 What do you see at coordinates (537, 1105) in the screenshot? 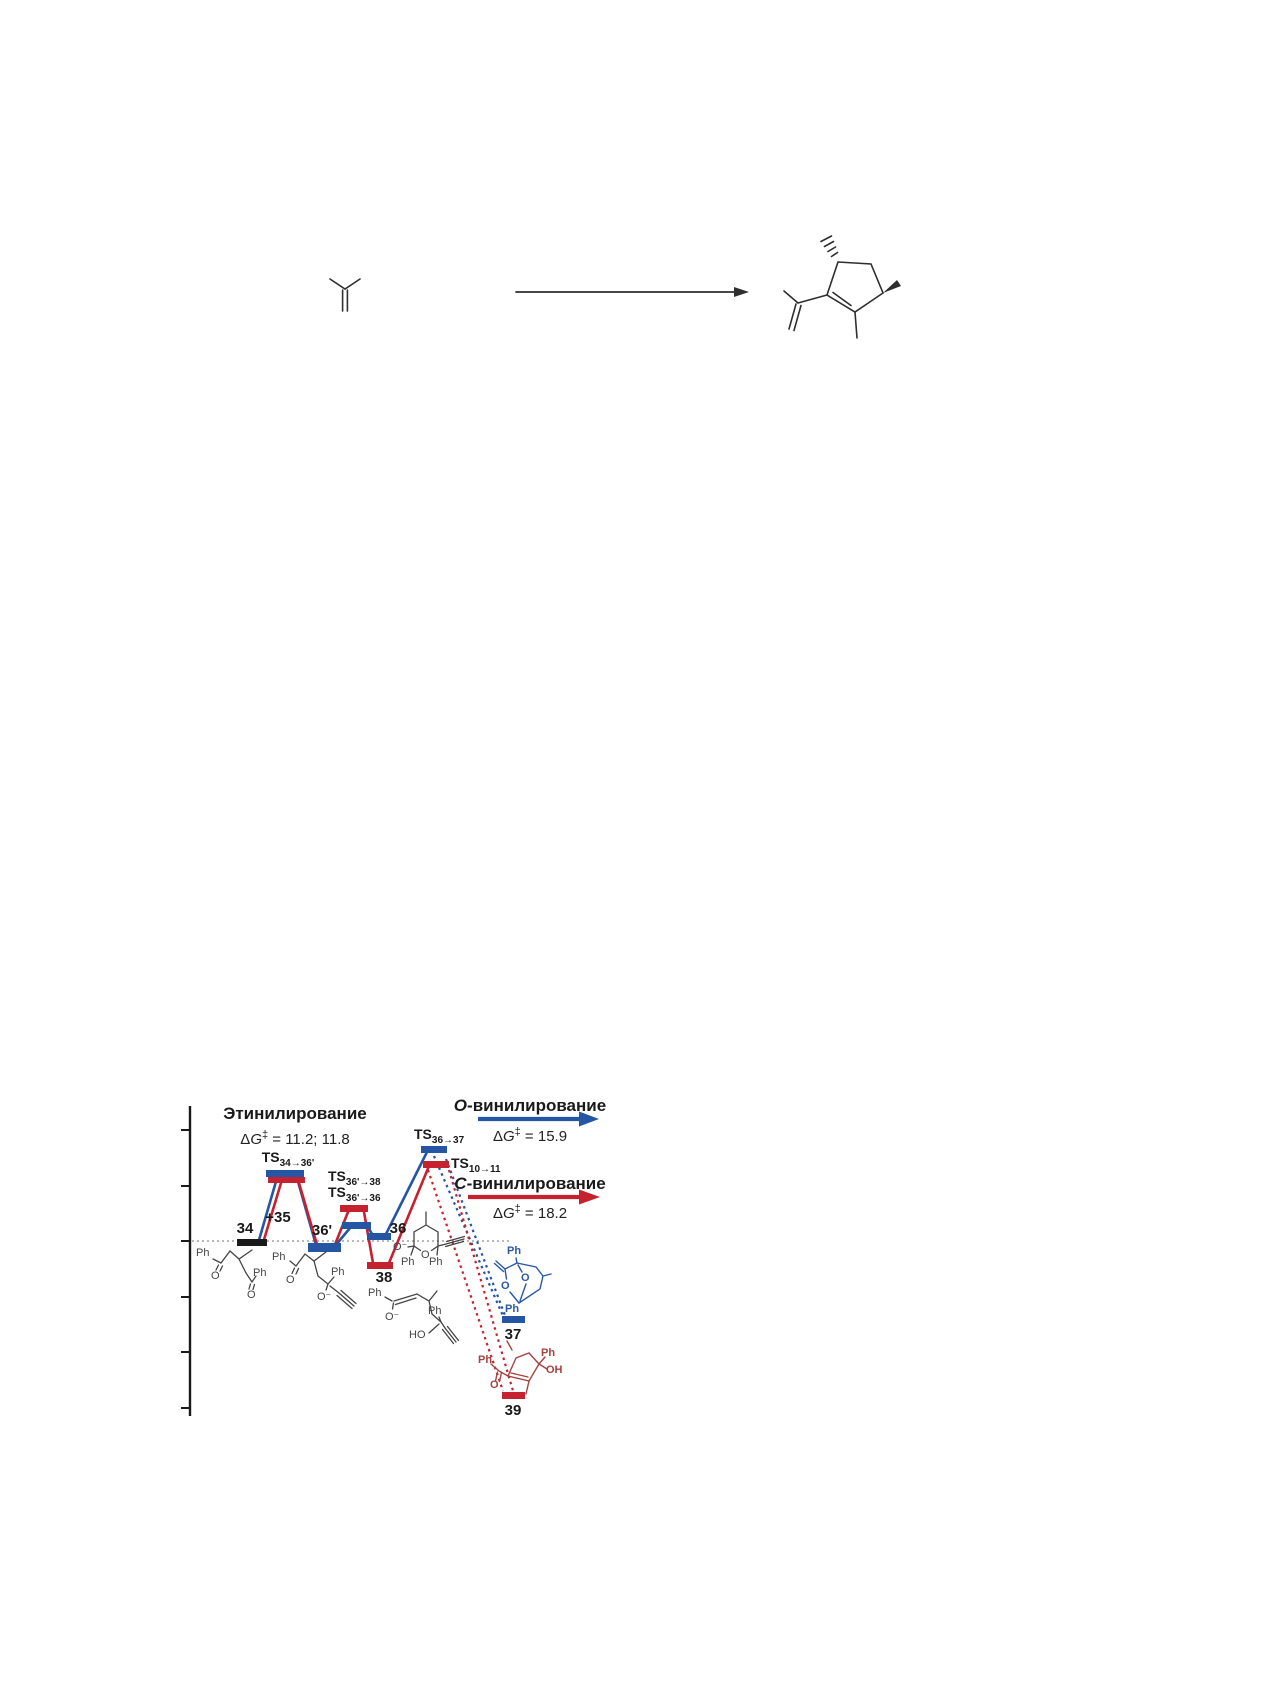
I see `o-title-rest: -винилирование` at bounding box center [537, 1105].